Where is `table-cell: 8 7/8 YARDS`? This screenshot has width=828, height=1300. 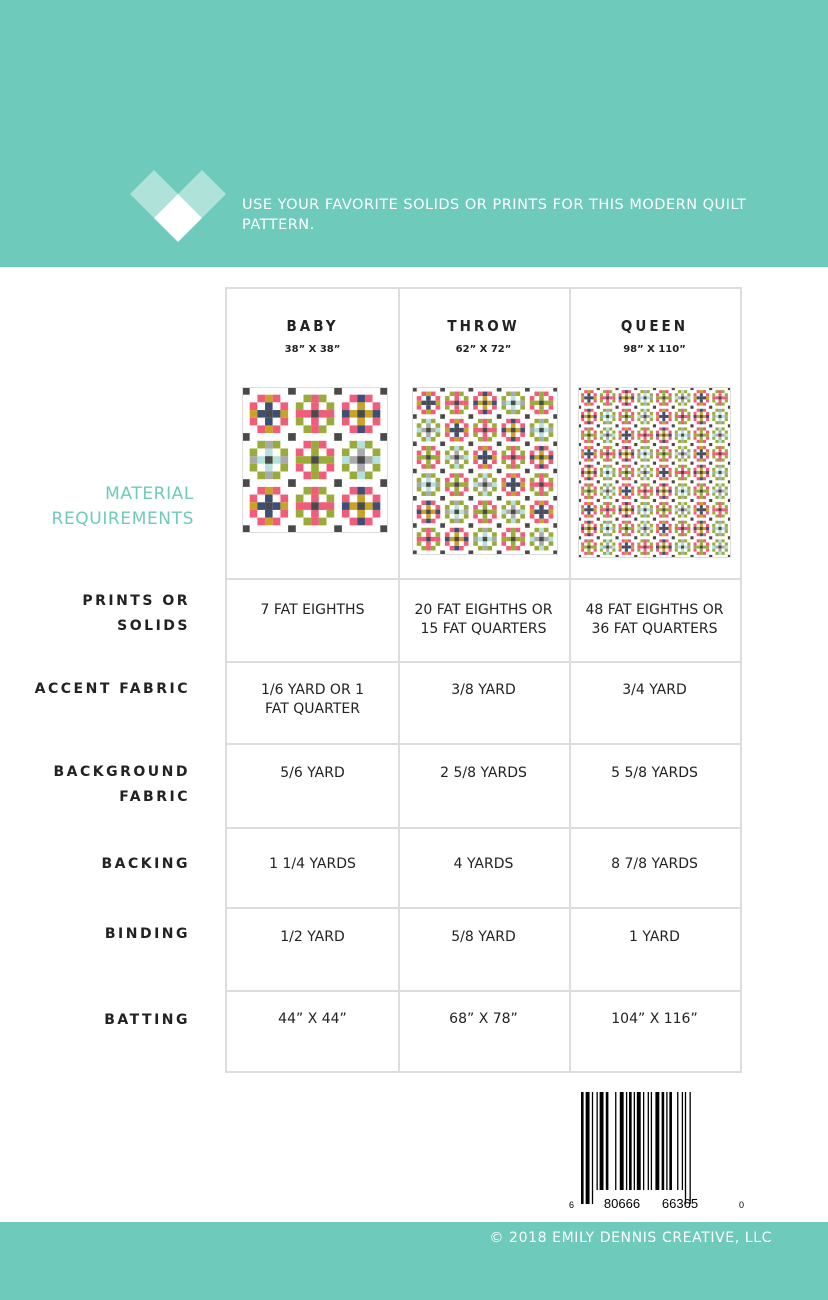
table-cell: 8 7/8 YARDS is located at coordinates (654, 864).